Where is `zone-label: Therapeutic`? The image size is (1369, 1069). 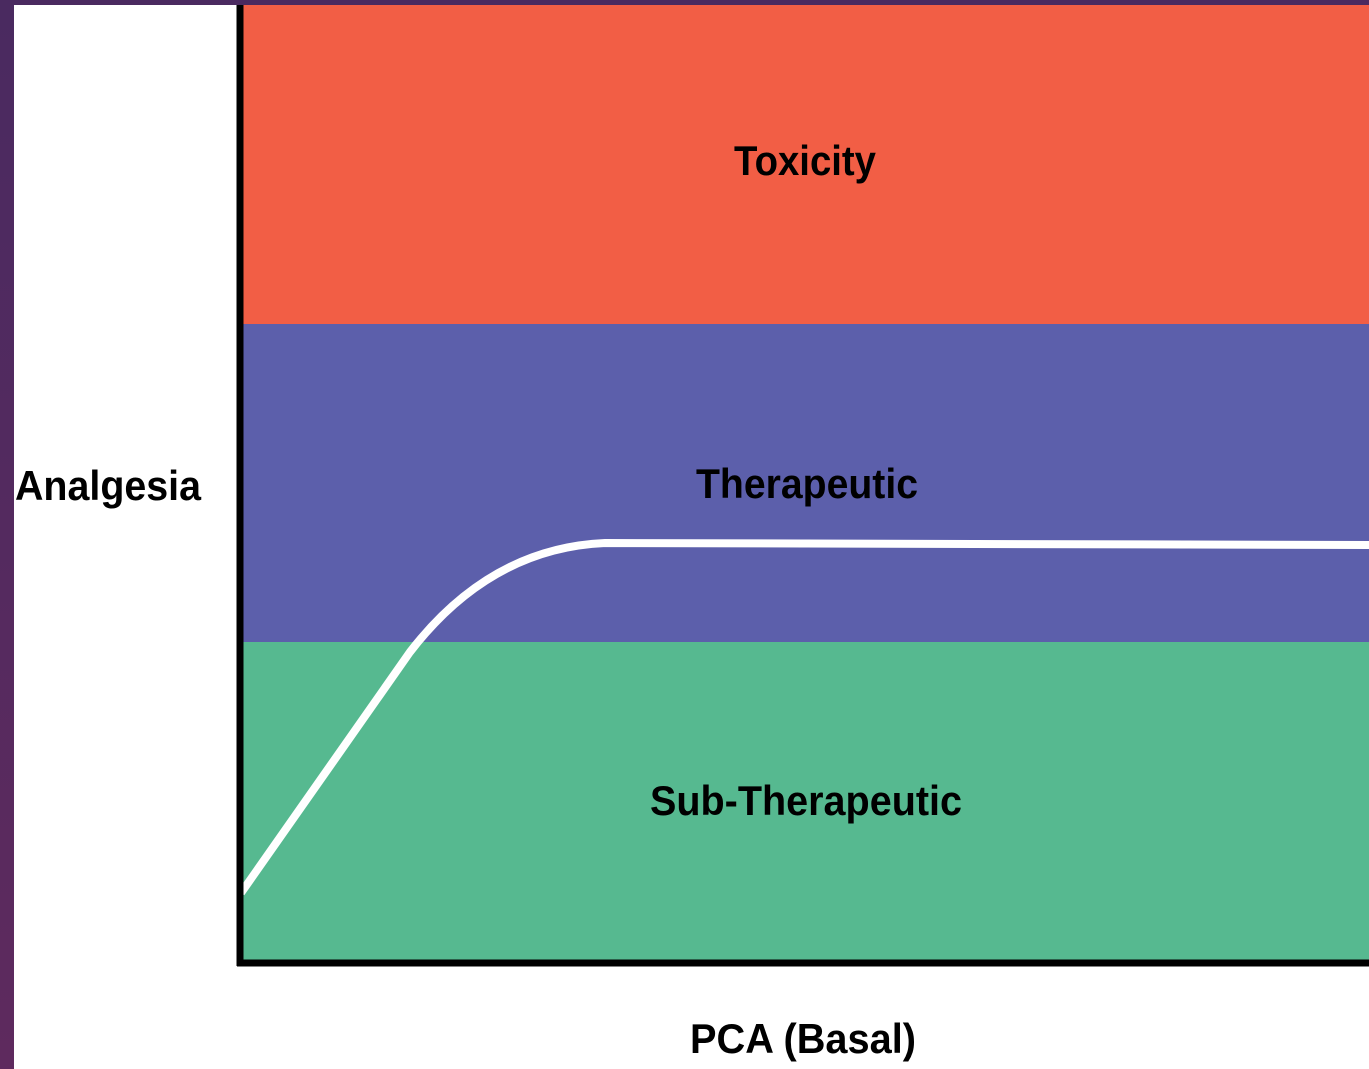
zone-label: Therapeutic is located at coordinates (807, 483).